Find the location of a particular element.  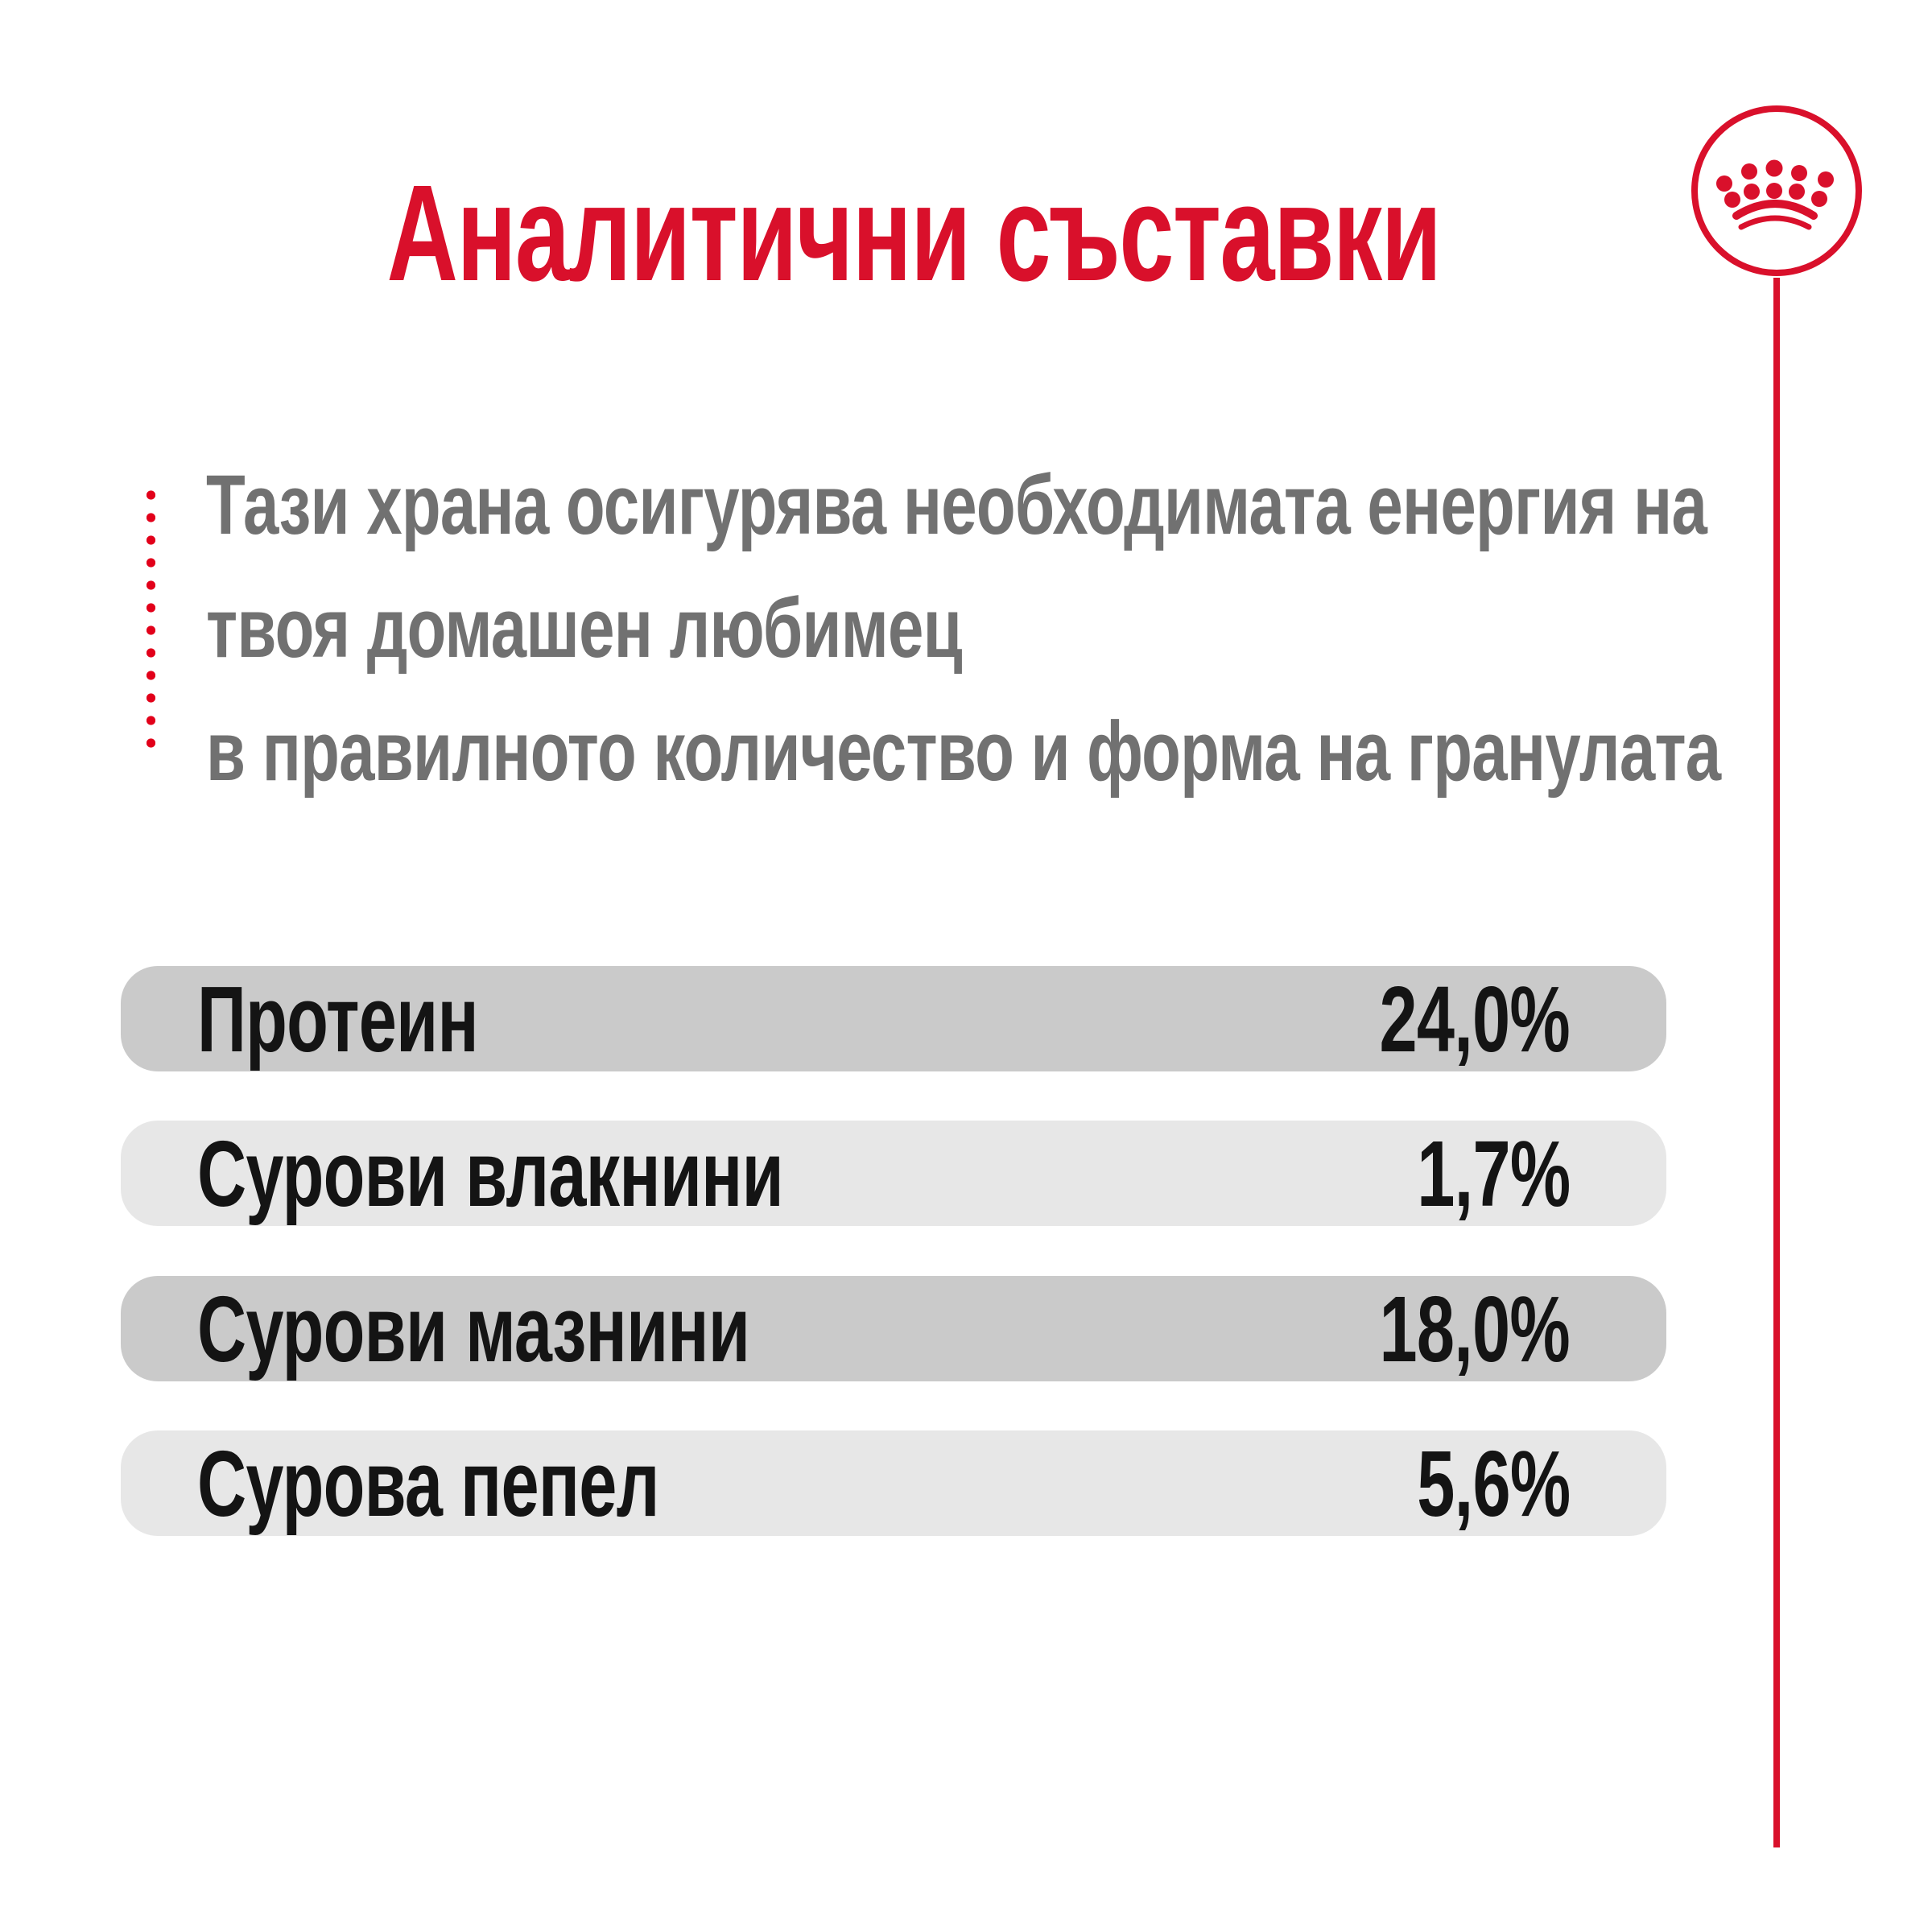

table-row: Сурова пепел 5,6% is located at coordinates (893, 1483).